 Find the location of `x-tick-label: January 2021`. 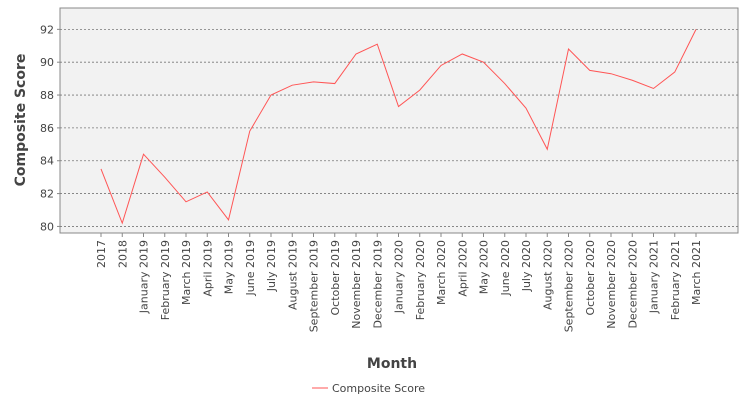

x-tick-label: January 2021 is located at coordinates (654, 277).